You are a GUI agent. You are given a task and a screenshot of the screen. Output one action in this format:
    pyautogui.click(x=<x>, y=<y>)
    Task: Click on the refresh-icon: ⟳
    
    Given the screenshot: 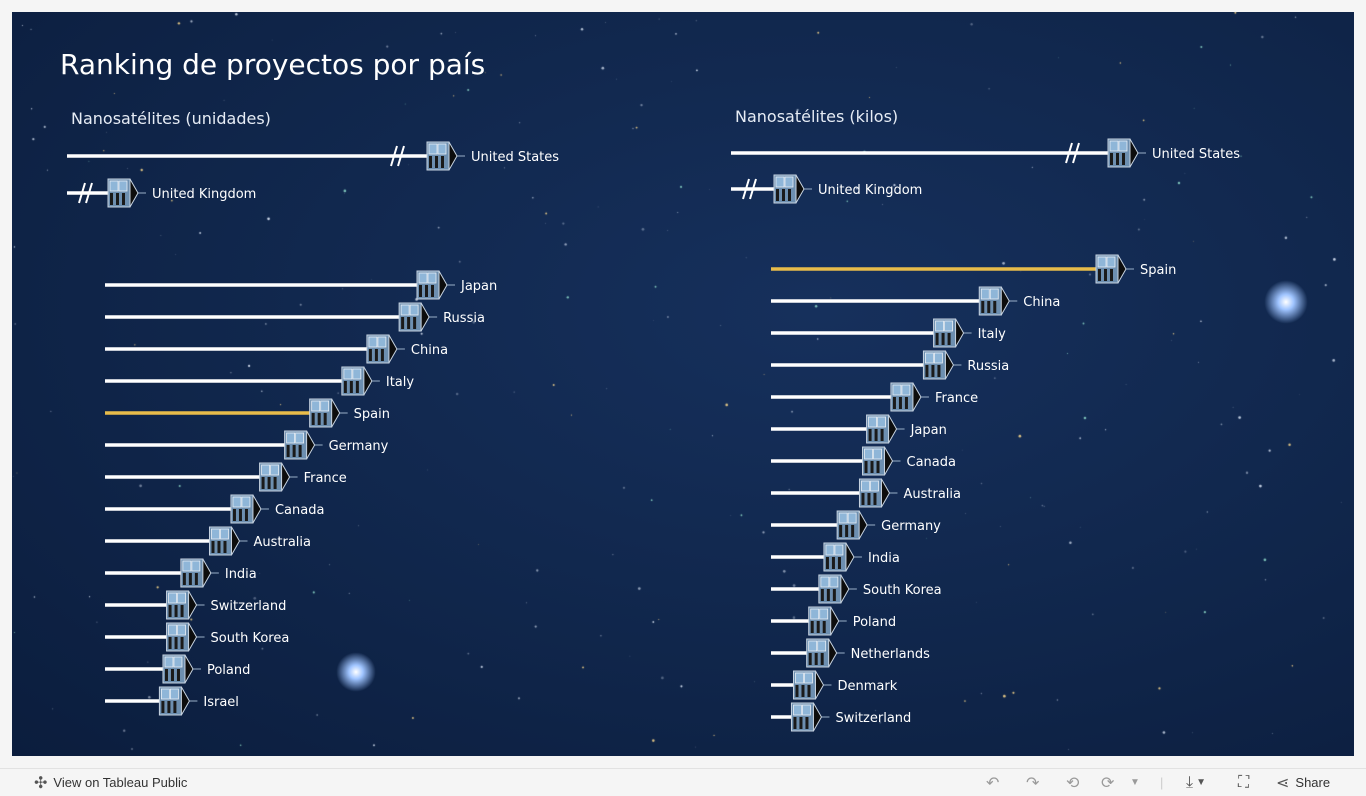 What is the action you would take?
    pyautogui.click(x=1108, y=783)
    